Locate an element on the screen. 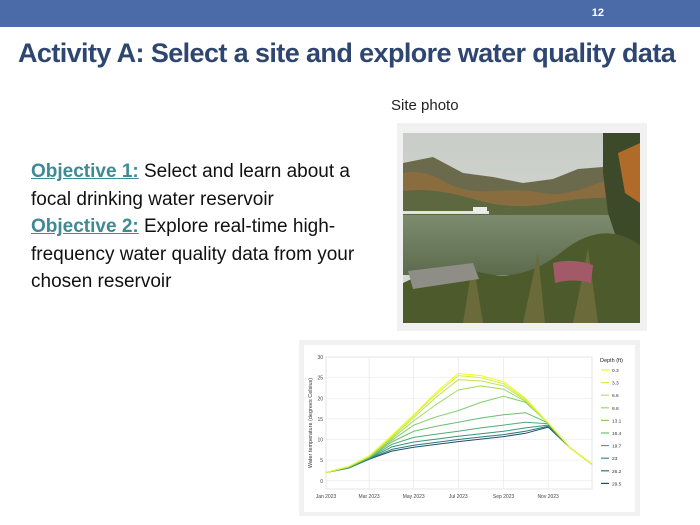 The width and height of the screenshot is (700, 525). legend-label: 13.1 is located at coordinates (617, 421).